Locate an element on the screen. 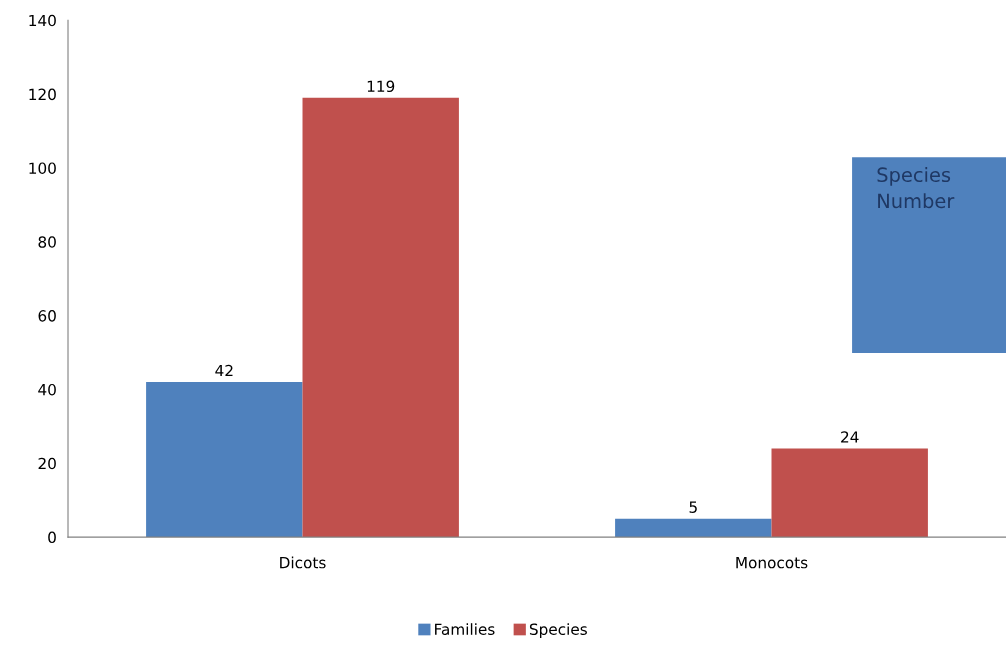 The height and width of the screenshot is (655, 1006). y-tick-label: 120 is located at coordinates (42, 94).